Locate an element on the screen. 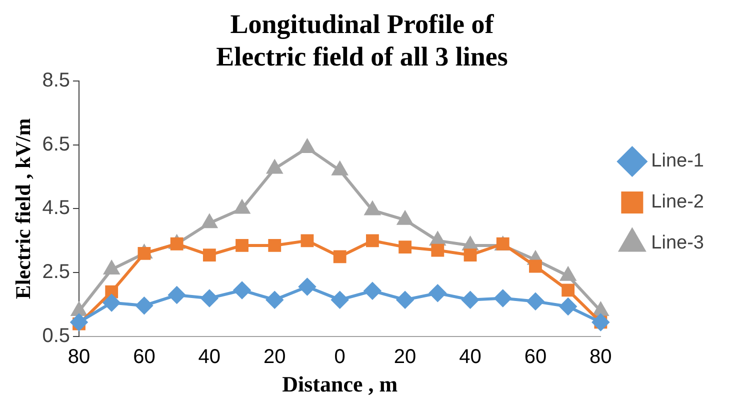  y-tick-label: 8.5 is located at coordinates (56, 80).